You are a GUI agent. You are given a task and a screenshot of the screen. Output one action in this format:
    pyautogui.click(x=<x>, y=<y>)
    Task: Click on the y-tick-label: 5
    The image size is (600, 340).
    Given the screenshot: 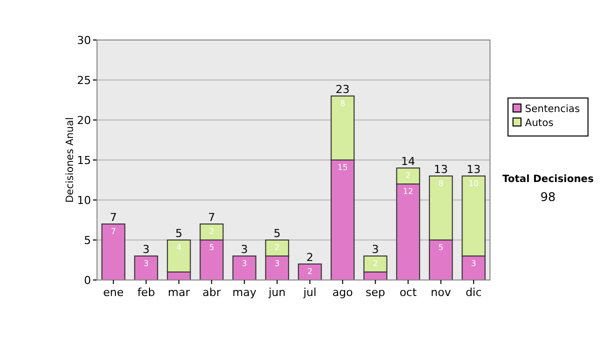 What is the action you would take?
    pyautogui.click(x=87, y=240)
    